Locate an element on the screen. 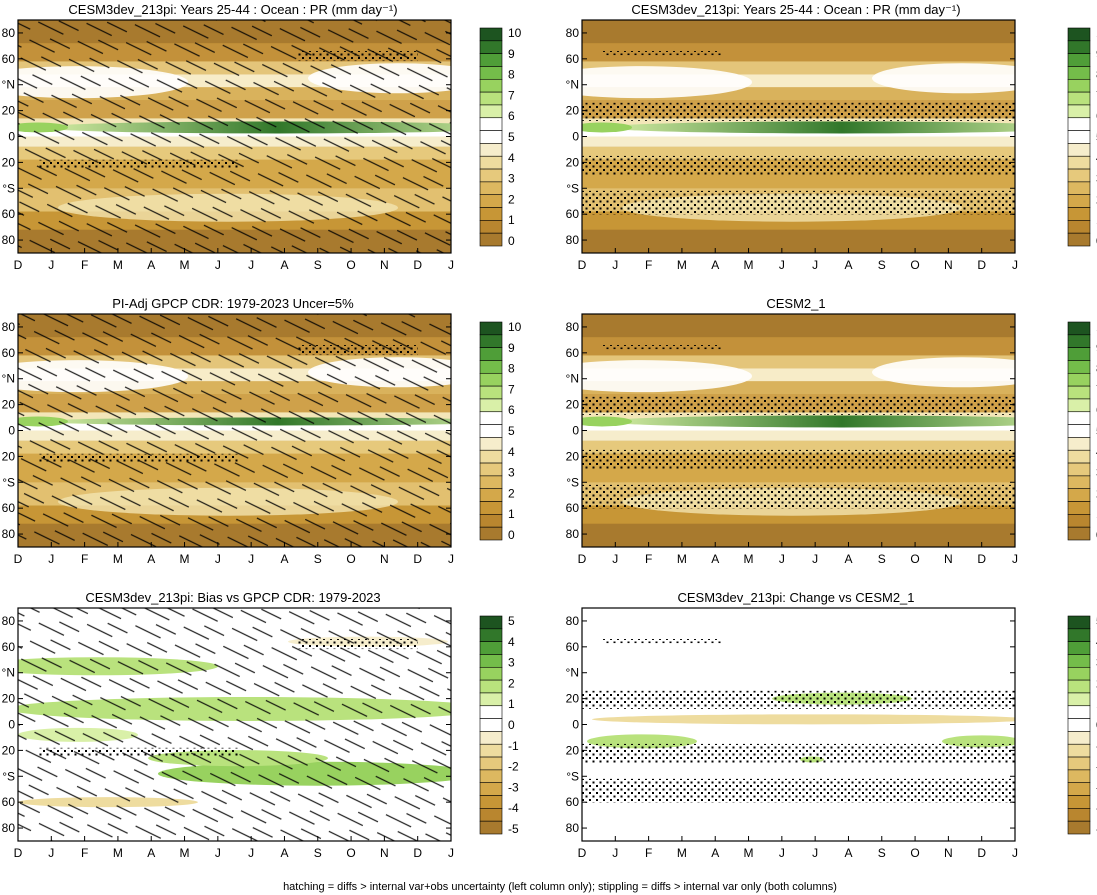  panel-title: CESM3dev_213pi: Change vs CESM2_1 is located at coordinates (795, 597).